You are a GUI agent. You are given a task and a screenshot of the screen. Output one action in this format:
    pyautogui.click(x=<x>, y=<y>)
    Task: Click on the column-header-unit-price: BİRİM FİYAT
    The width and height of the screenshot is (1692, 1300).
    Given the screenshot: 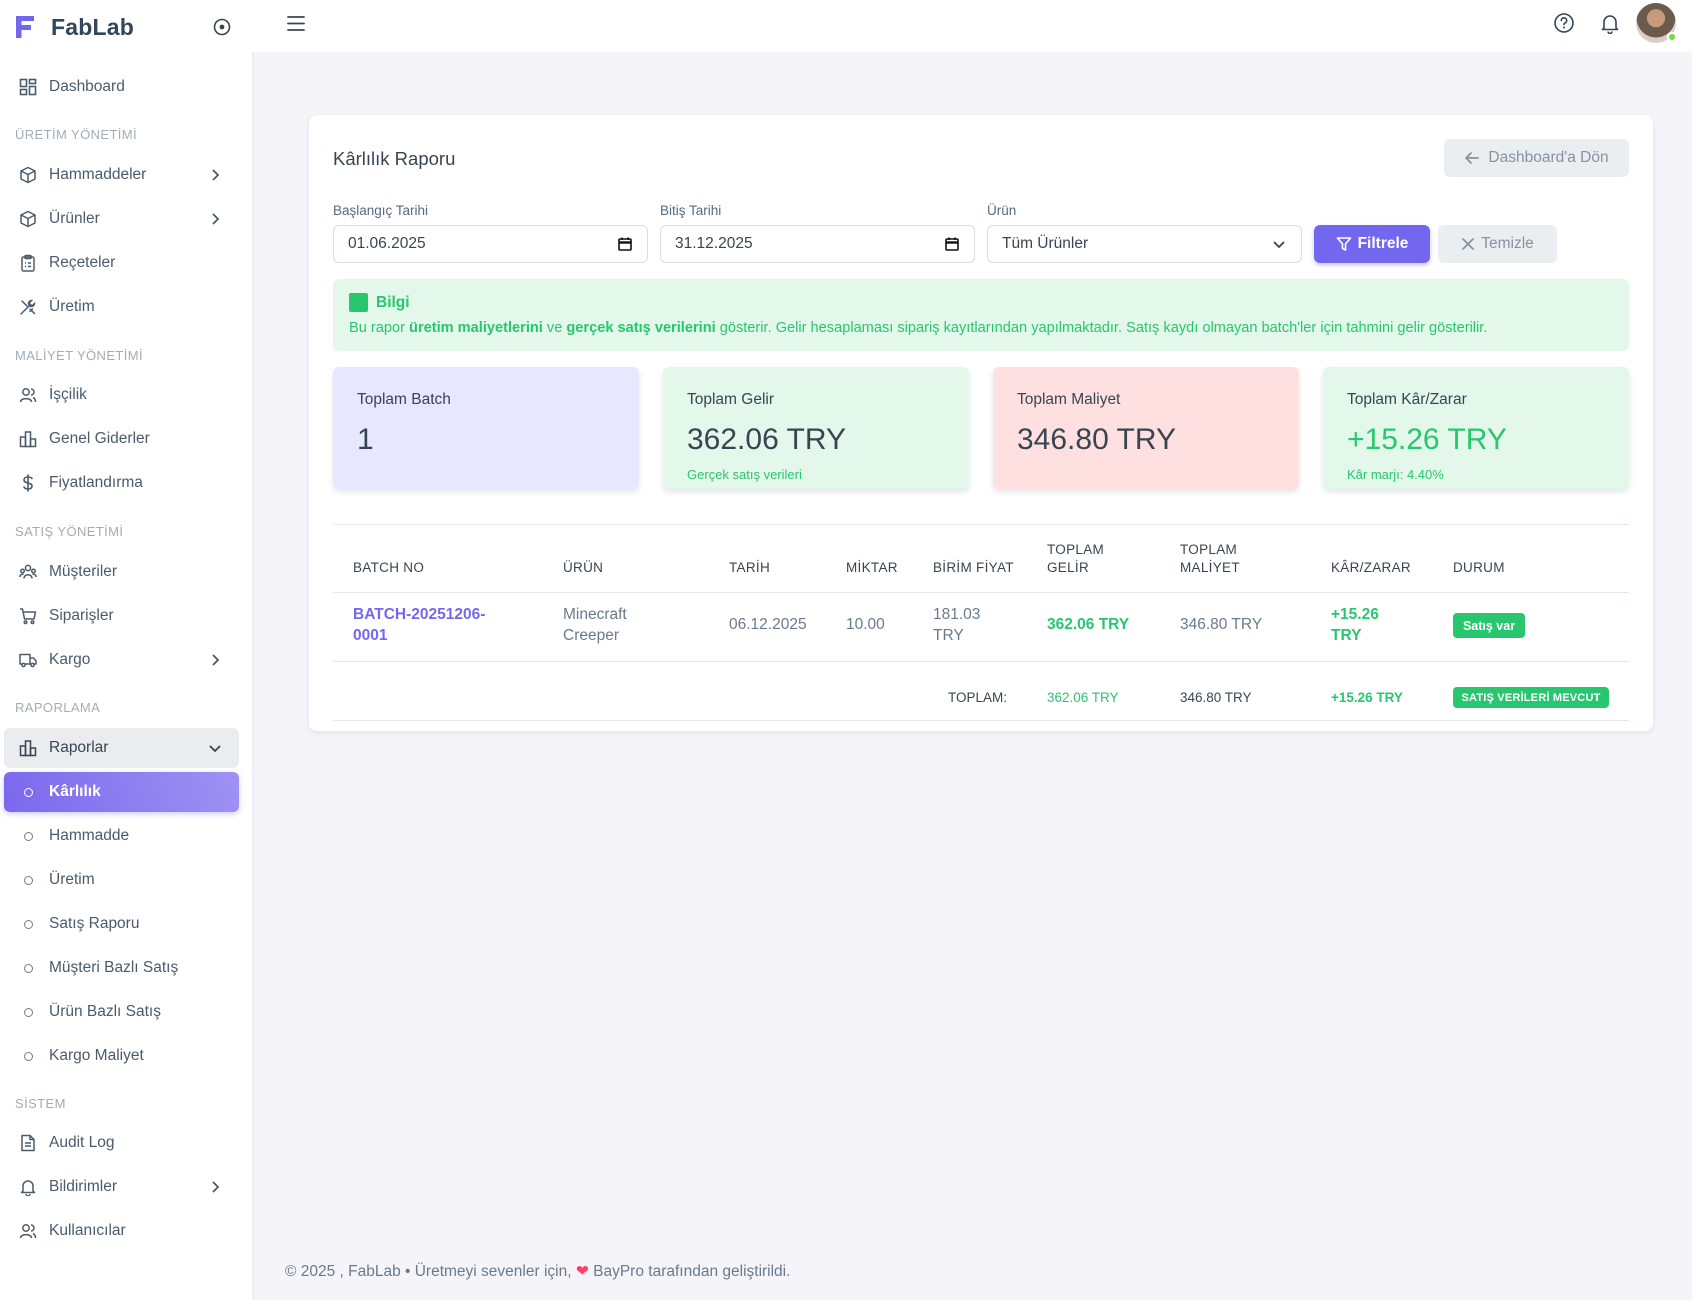 What is the action you would take?
    pyautogui.click(x=973, y=567)
    